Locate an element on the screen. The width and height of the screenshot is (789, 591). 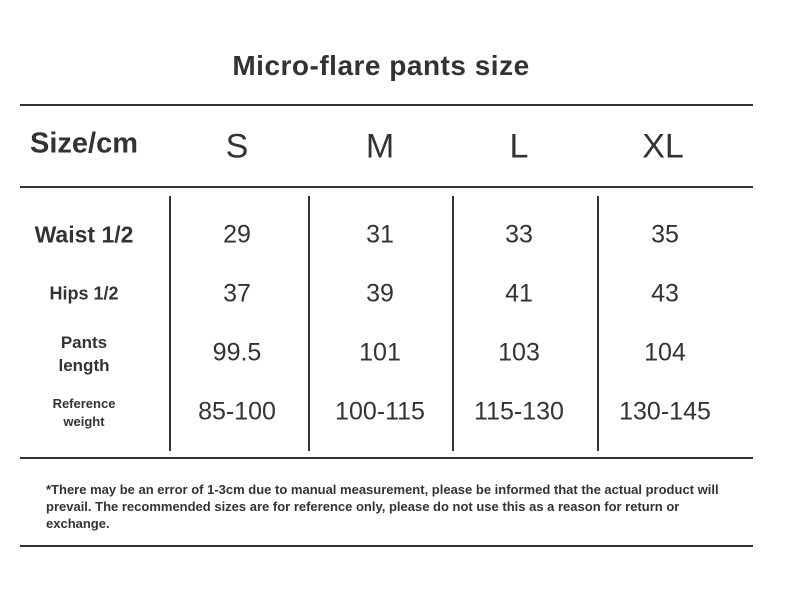
table-cell: 115-130 is located at coordinates (519, 411).